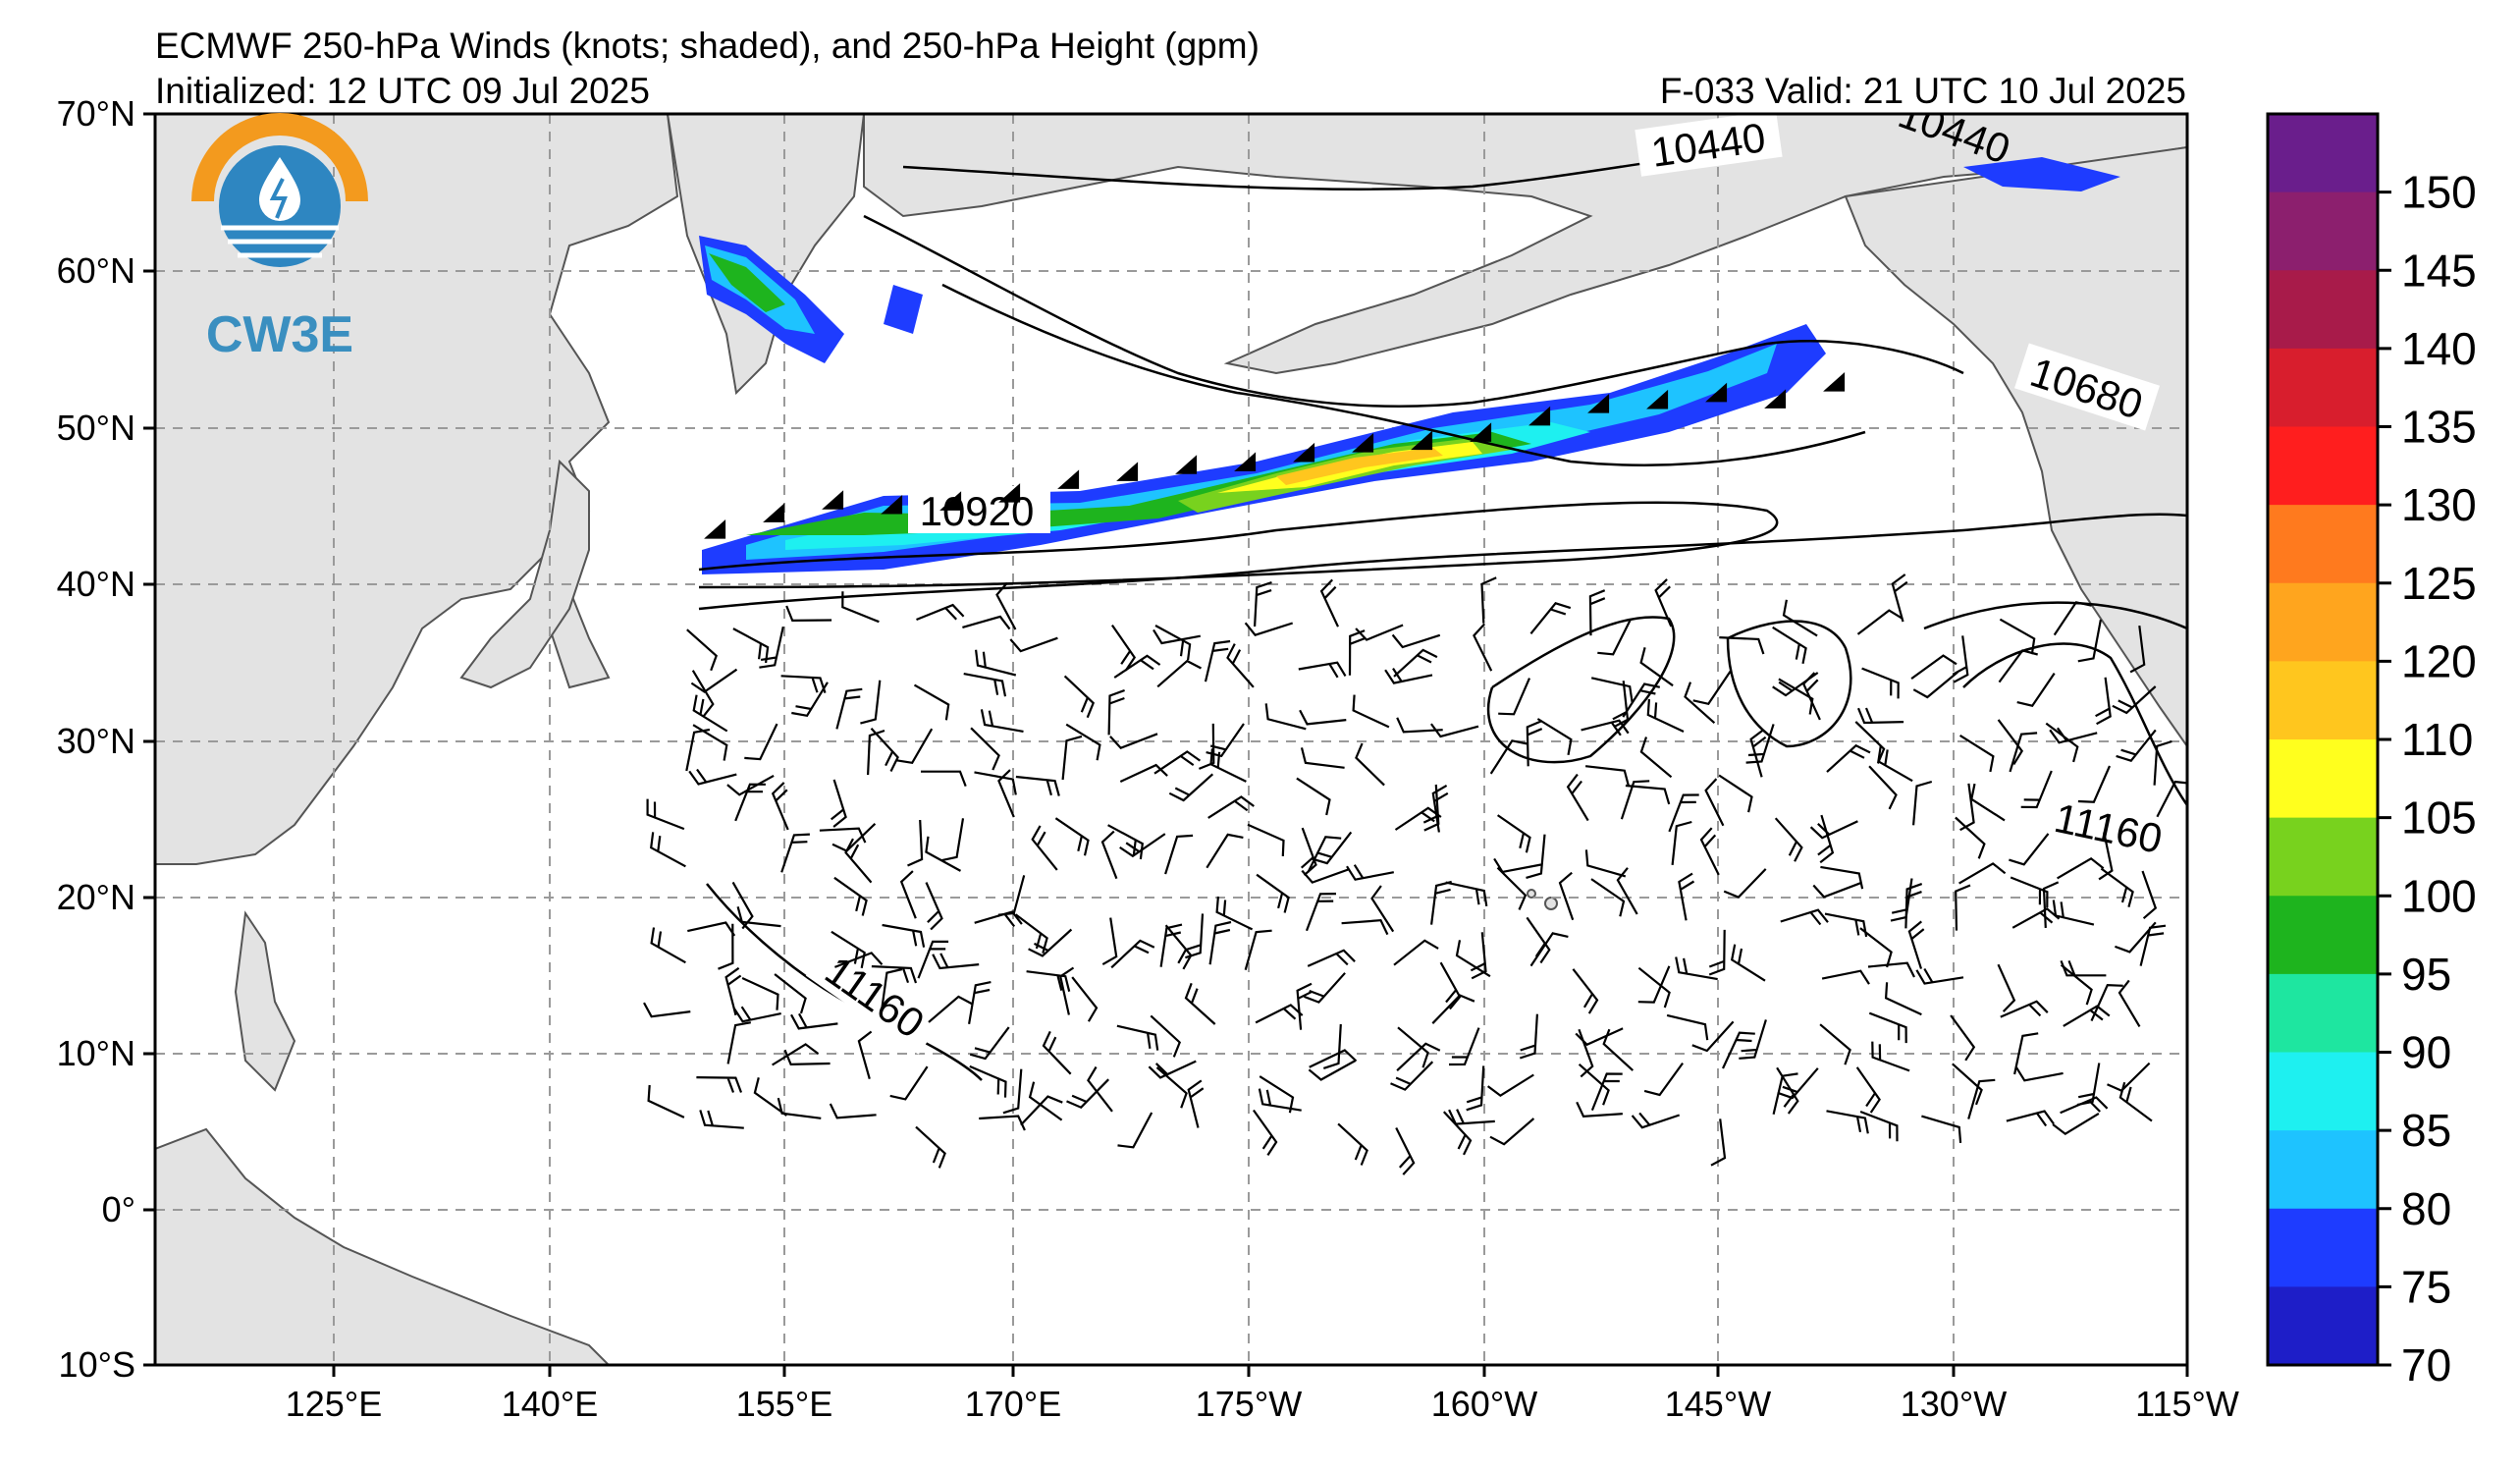 Image resolution: width=2520 pixels, height=1473 pixels. Describe the element at coordinates (2439, 818) in the screenshot. I see `colorbar-tick-label: 105` at that location.